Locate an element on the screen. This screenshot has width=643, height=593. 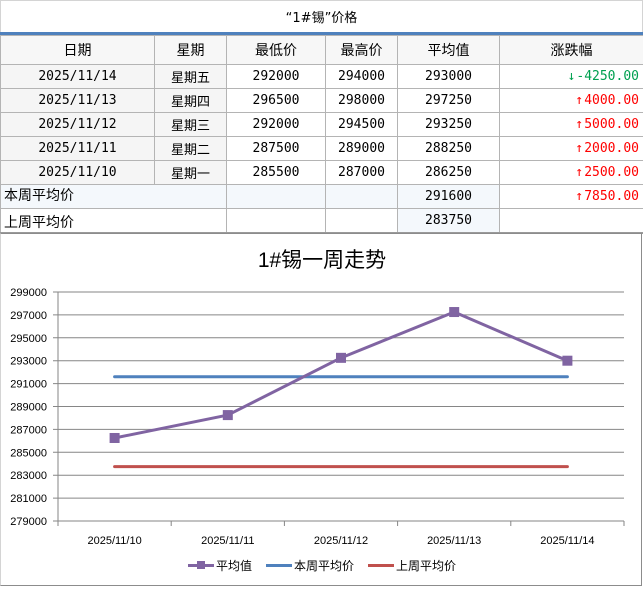
cell-high: 287000 is located at coordinates (361, 172).